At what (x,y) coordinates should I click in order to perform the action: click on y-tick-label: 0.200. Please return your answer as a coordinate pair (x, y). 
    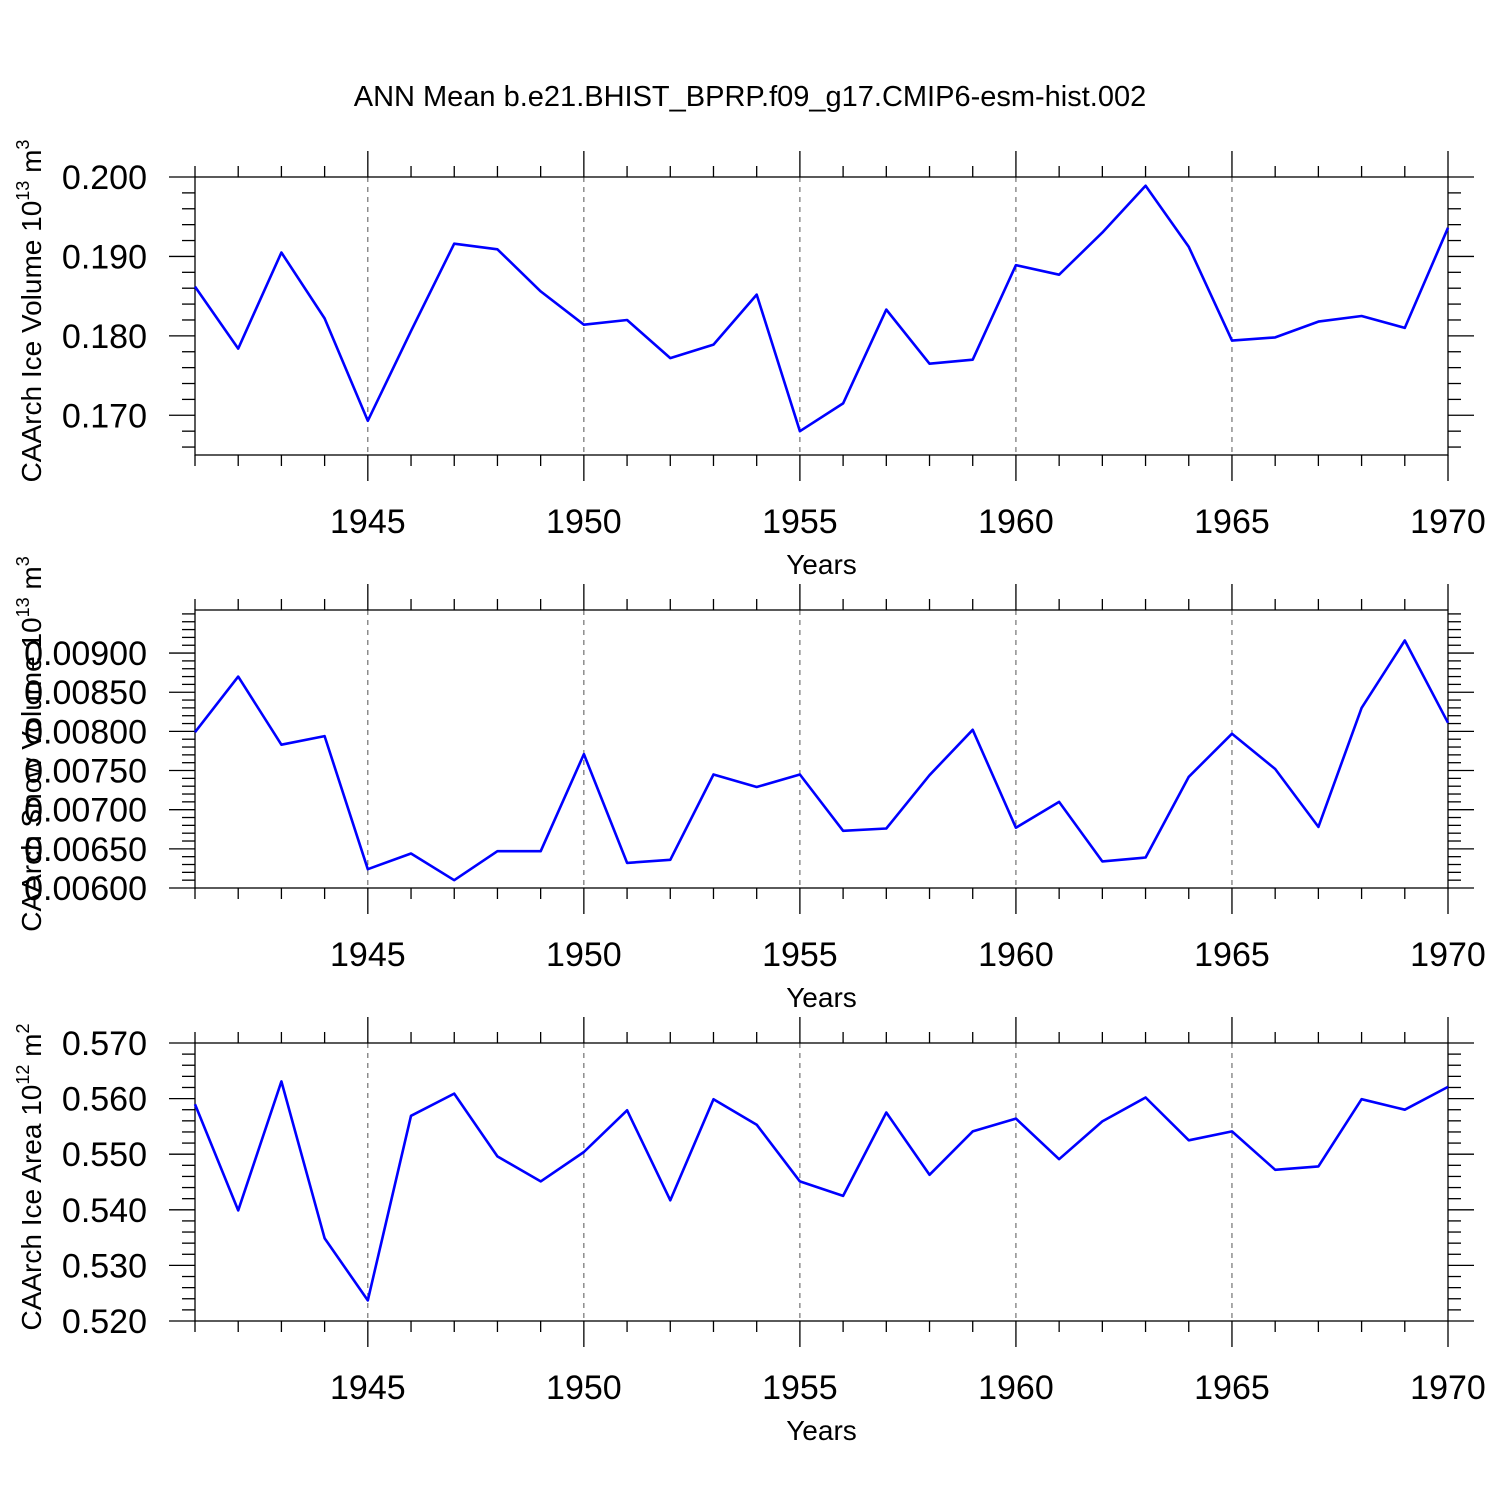
    Looking at the image, I should click on (104, 178).